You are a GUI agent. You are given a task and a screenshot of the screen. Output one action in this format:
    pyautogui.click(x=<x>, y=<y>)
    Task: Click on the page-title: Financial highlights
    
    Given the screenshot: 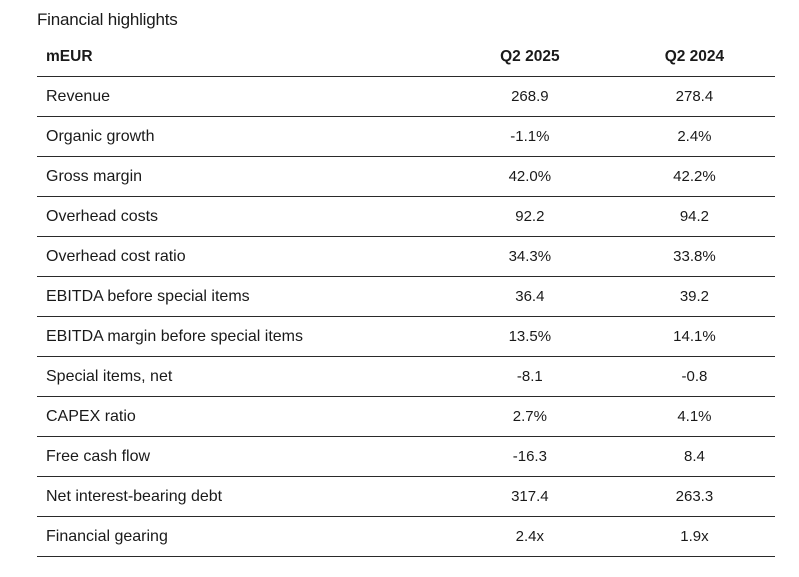 What is the action you would take?
    pyautogui.click(x=107, y=19)
    